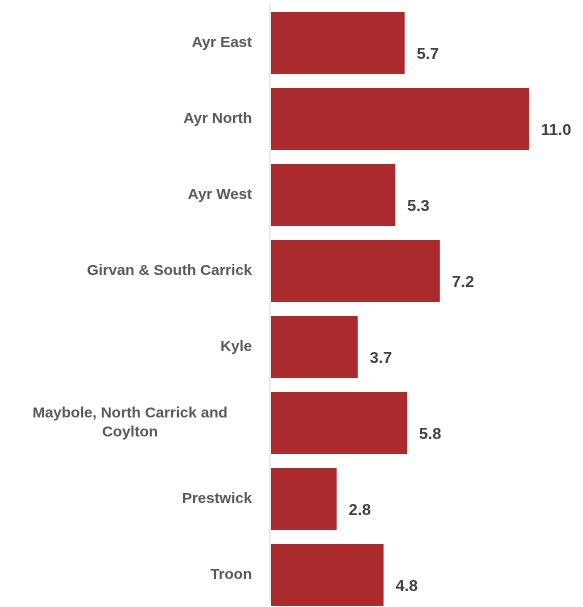  What do you see at coordinates (360, 510) in the screenshot?
I see `value-label-prestwick: 2.8` at bounding box center [360, 510].